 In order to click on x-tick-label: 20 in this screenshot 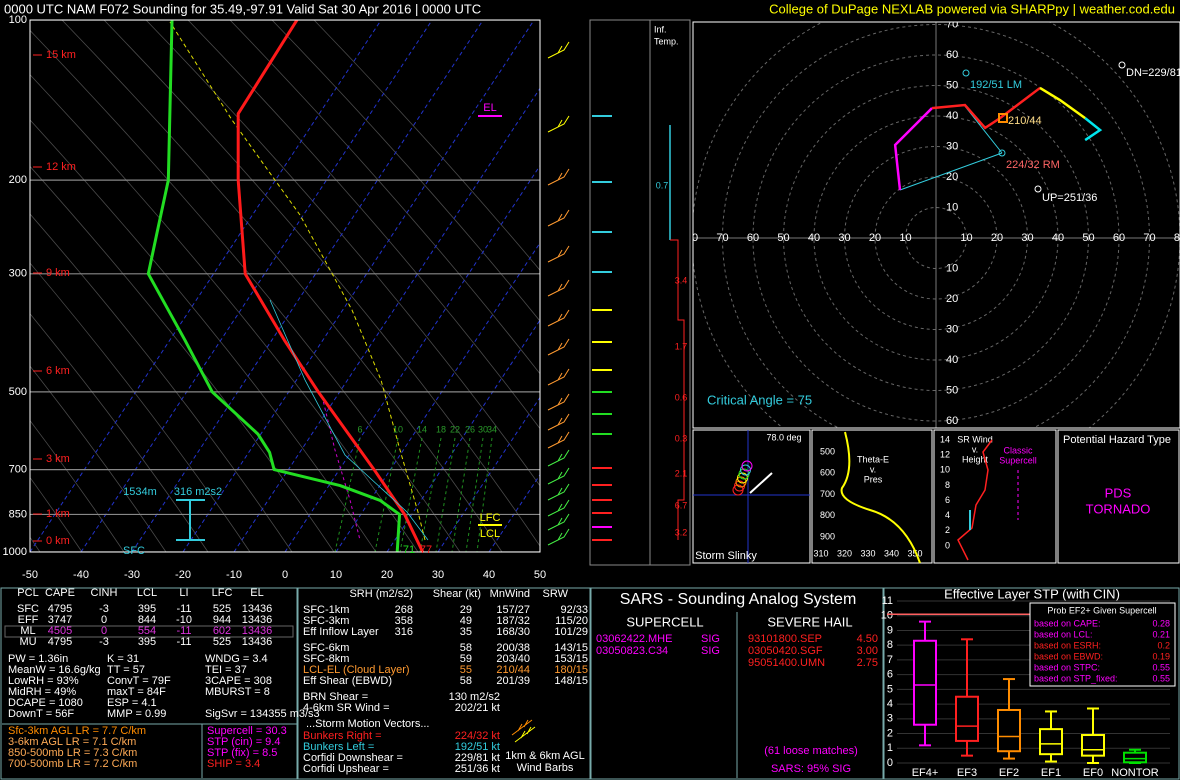, I will do `click(387, 575)`.